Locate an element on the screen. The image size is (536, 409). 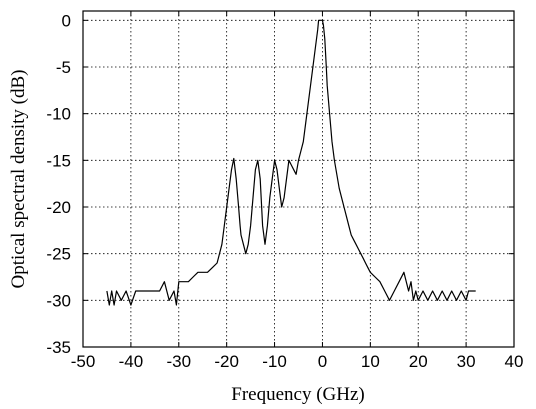
x-tick-label: 10 is located at coordinates (370, 361).